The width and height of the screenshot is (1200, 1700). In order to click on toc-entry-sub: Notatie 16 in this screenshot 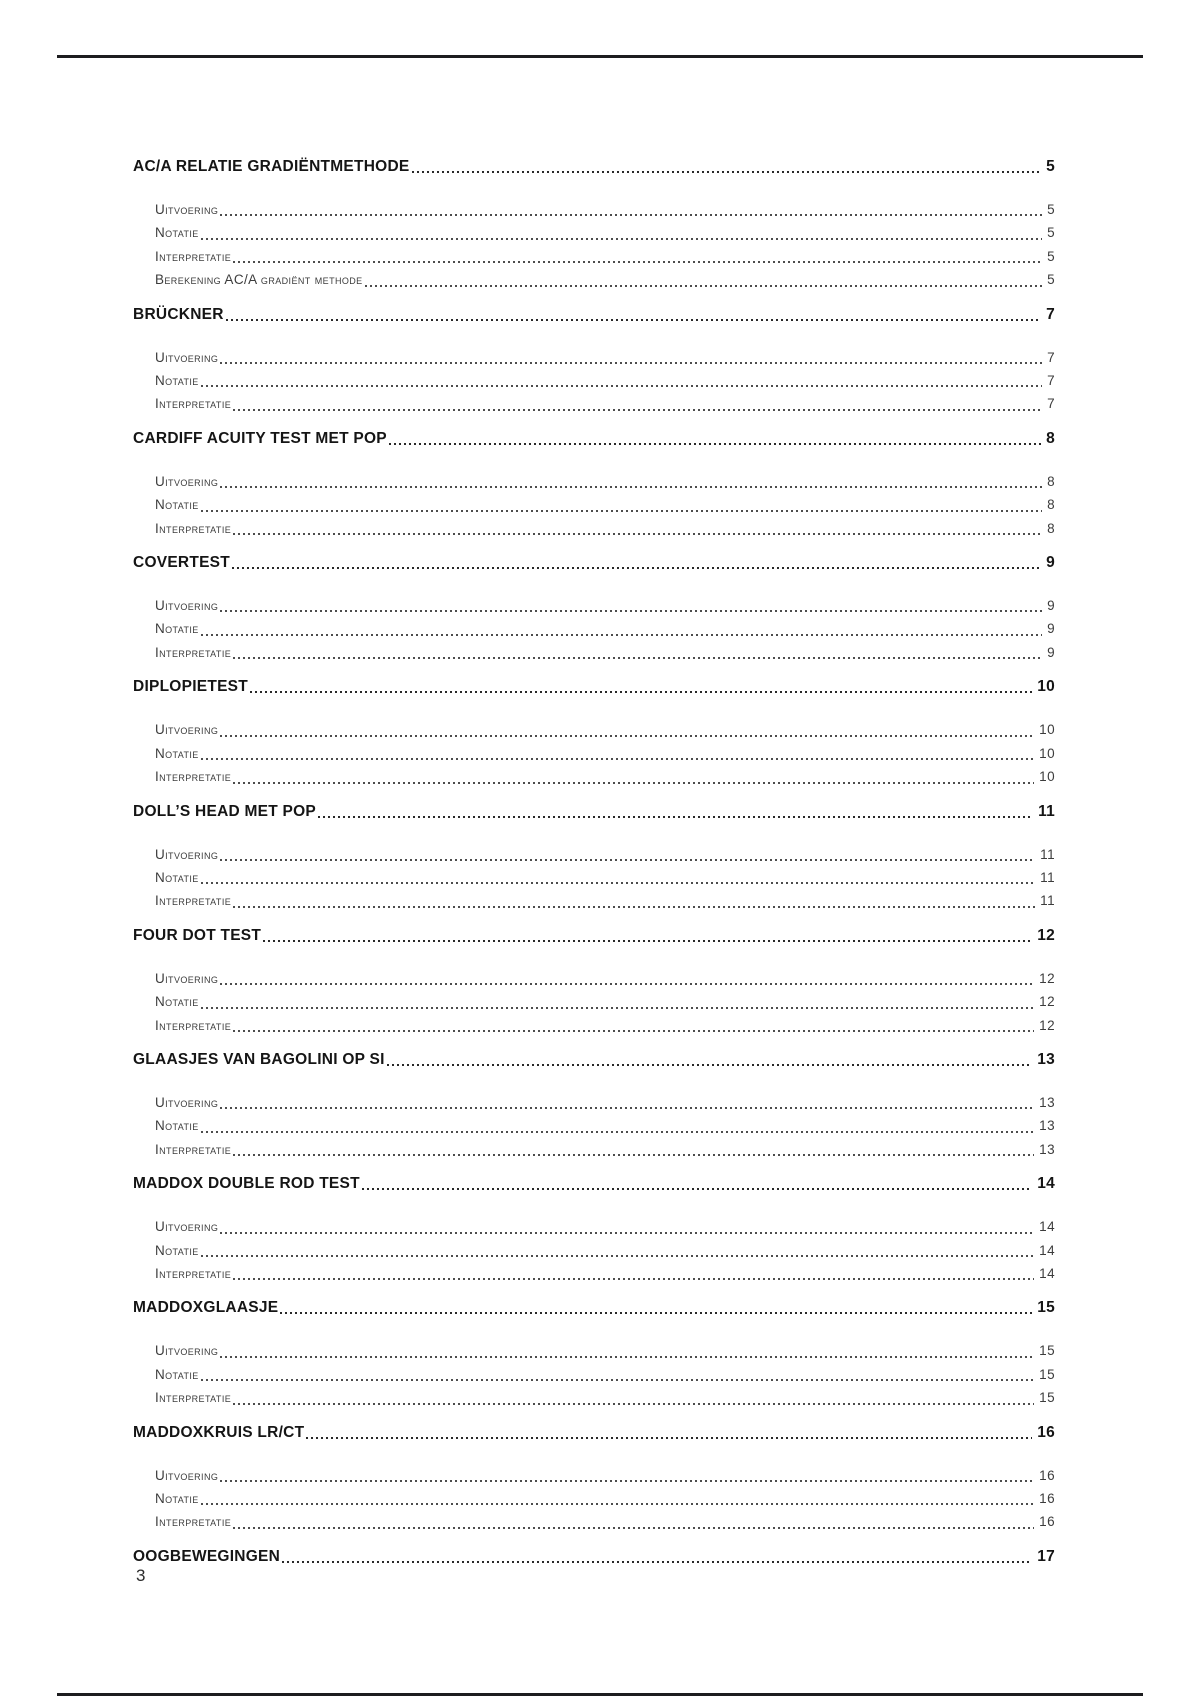, I will do `click(594, 1498)`.